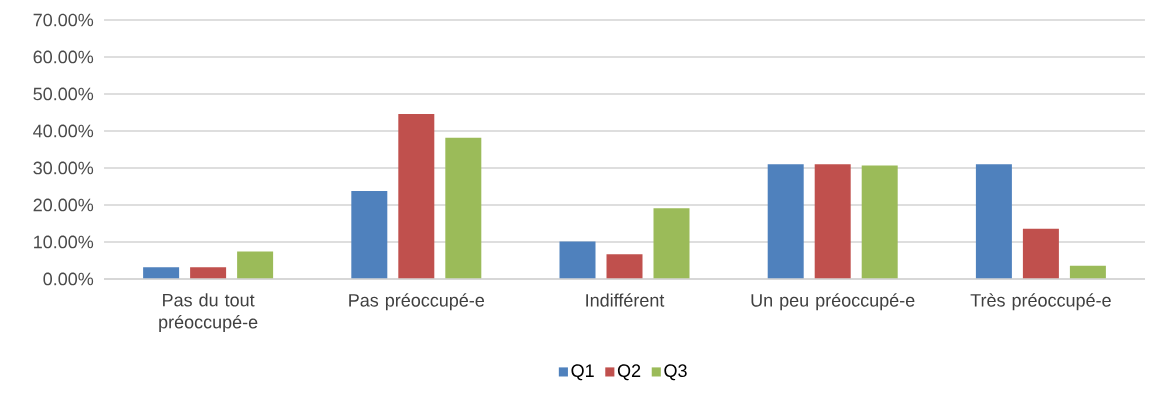 The image size is (1152, 406). I want to click on x-tick-label: Pas du tout préoccupé-e, so click(208, 313).